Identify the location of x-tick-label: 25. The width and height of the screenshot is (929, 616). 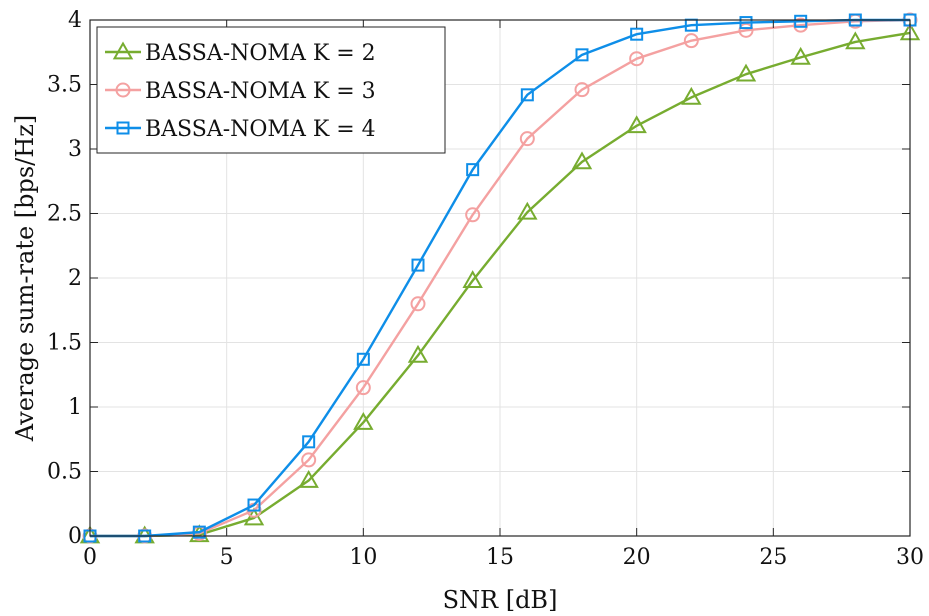
(773, 557).